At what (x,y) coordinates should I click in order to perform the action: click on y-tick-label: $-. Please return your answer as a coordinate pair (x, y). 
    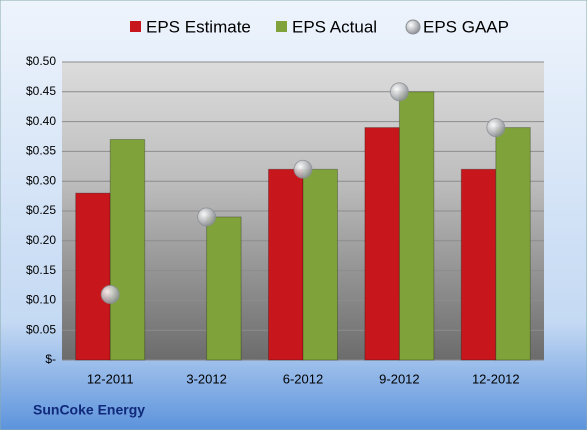
    Looking at the image, I should click on (50, 359).